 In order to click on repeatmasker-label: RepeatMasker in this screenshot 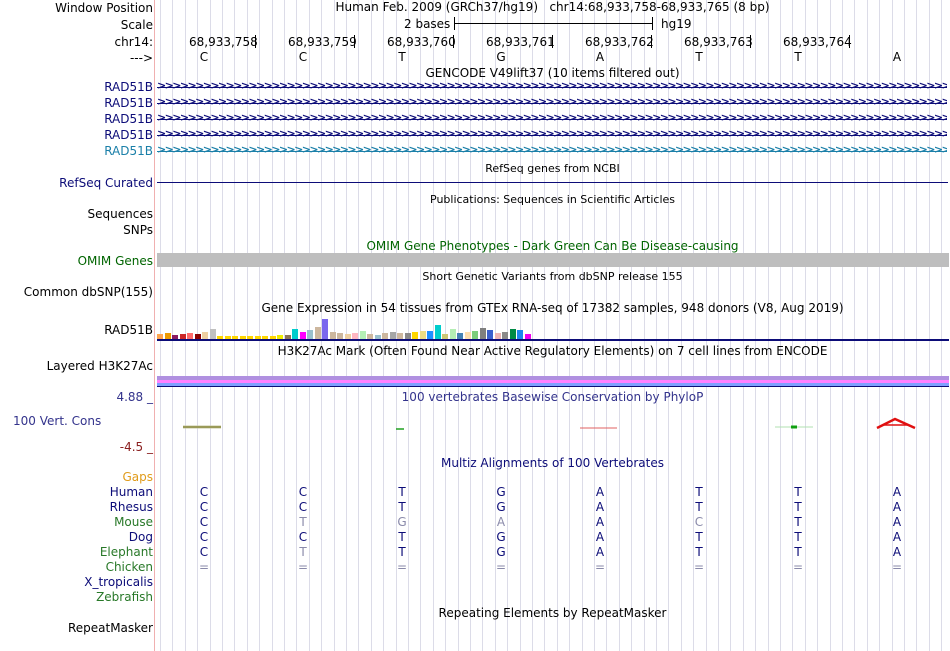, I will do `click(110, 628)`.